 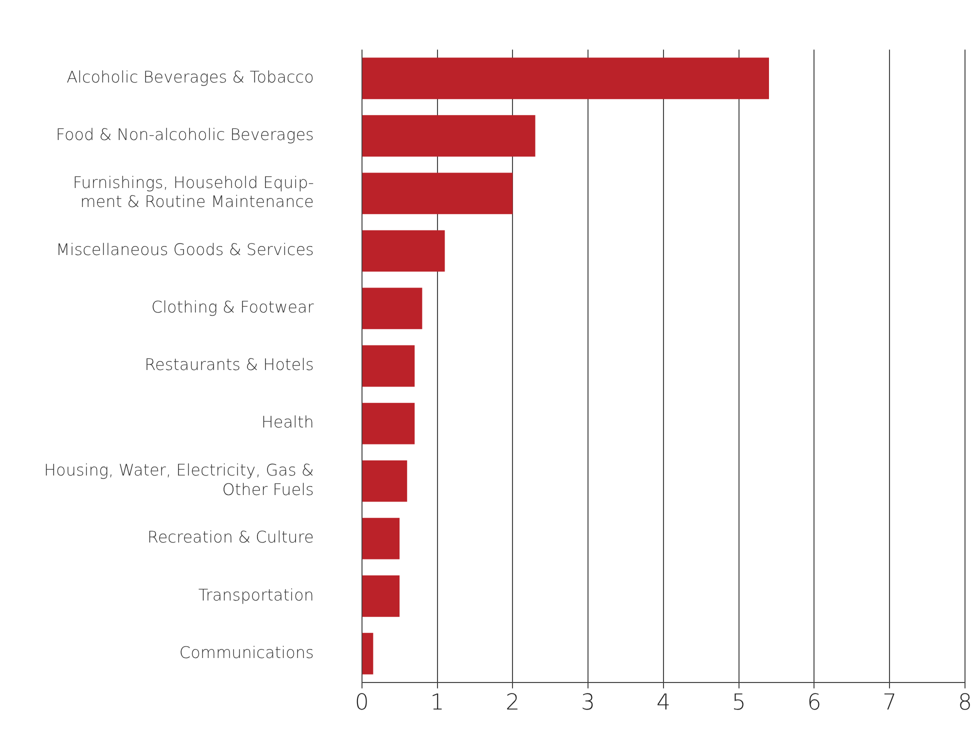 I want to click on y-tick-label: Restaurants & Hotels, so click(x=229, y=364).